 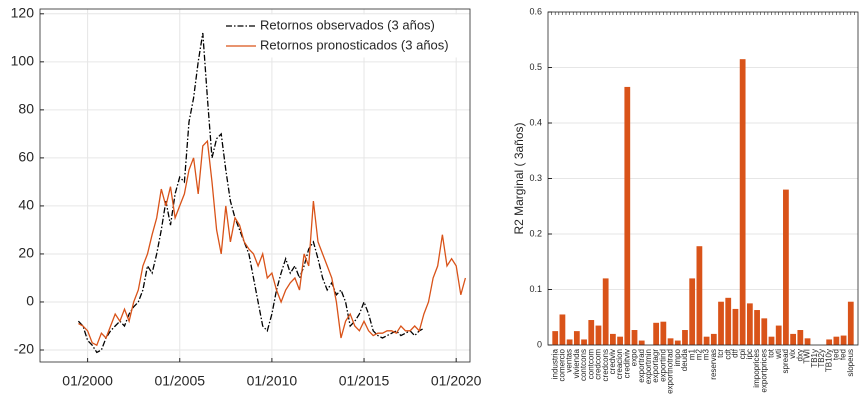 What do you see at coordinates (778, 354) in the screenshot?
I see `x-tick-label: wti` at bounding box center [778, 354].